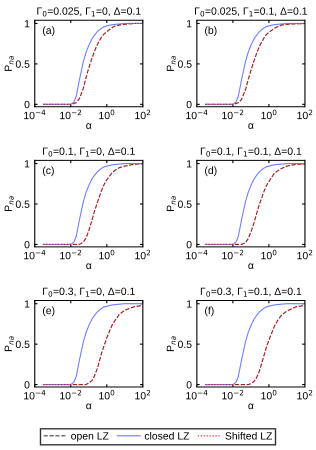 This screenshot has width=316, height=450. Describe the element at coordinates (48, 31) in the screenshot. I see `annotation: (a)` at that location.